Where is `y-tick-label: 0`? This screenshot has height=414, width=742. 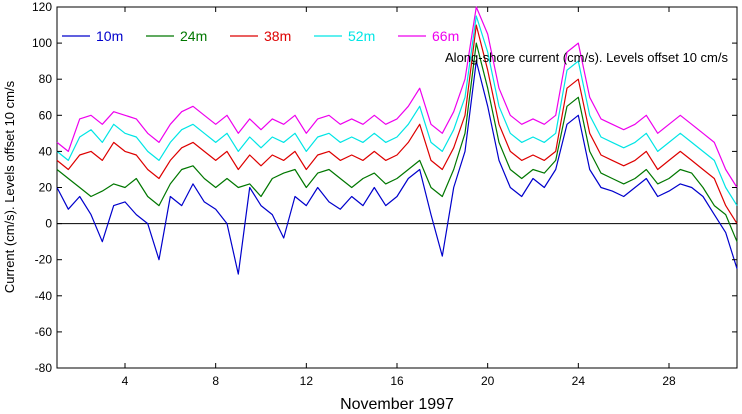 y-tick-label: 0 is located at coordinates (48, 224).